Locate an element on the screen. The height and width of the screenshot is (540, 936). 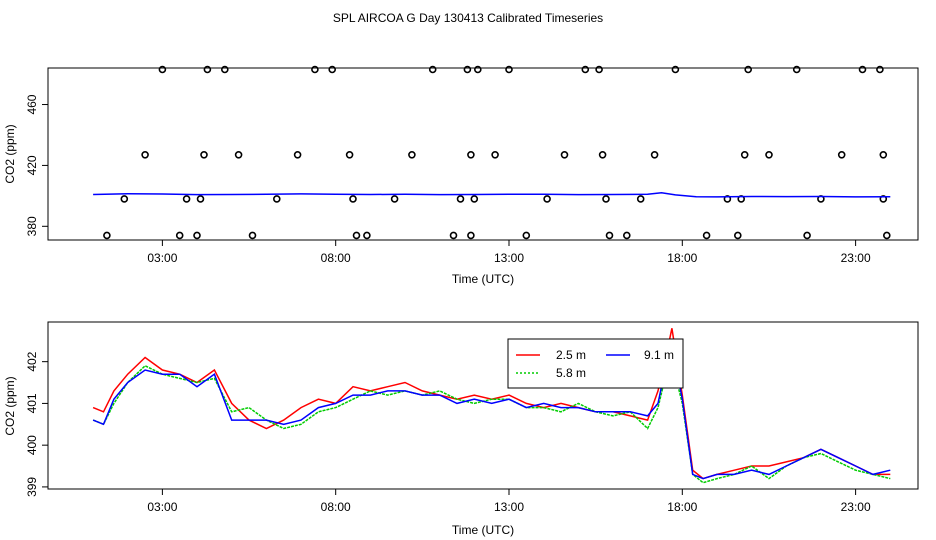
top-x-axis-label: Time (UTC) is located at coordinates (483, 279).